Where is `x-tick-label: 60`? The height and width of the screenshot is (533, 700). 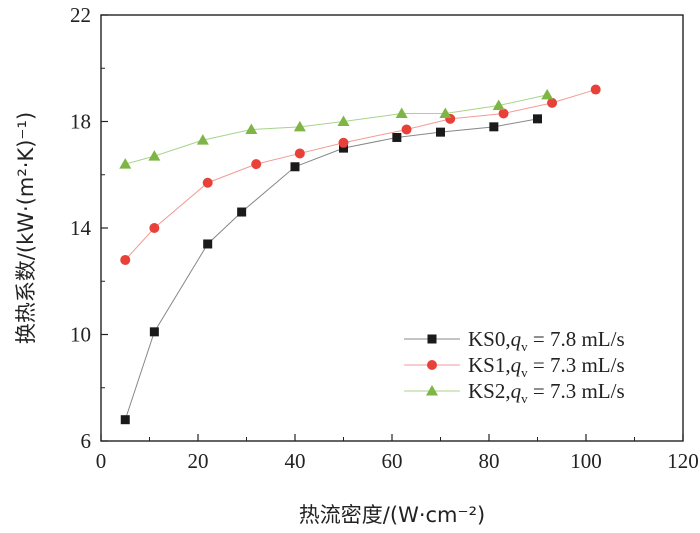 x-tick-label: 60 is located at coordinates (392, 461).